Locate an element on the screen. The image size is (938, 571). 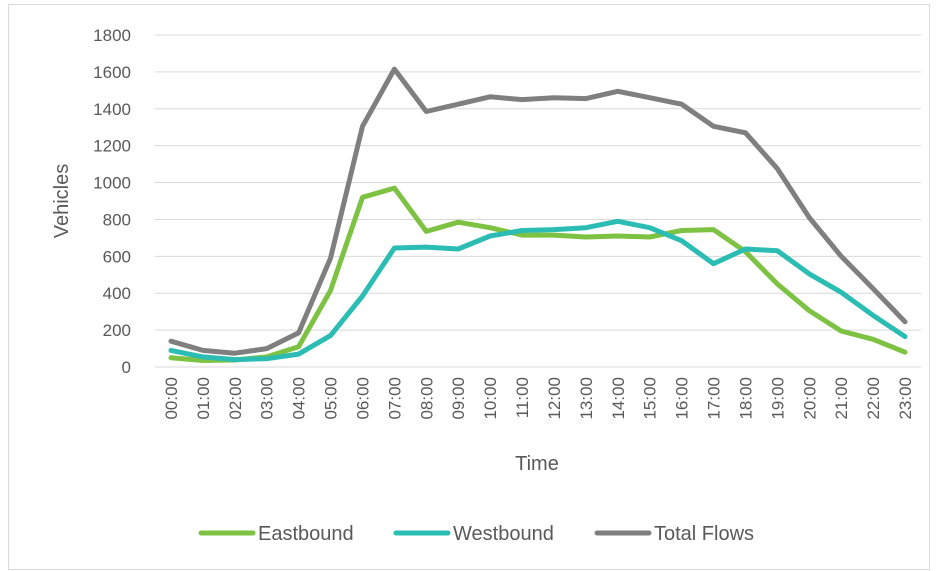
y-tick-label: 0 is located at coordinates (126, 367).